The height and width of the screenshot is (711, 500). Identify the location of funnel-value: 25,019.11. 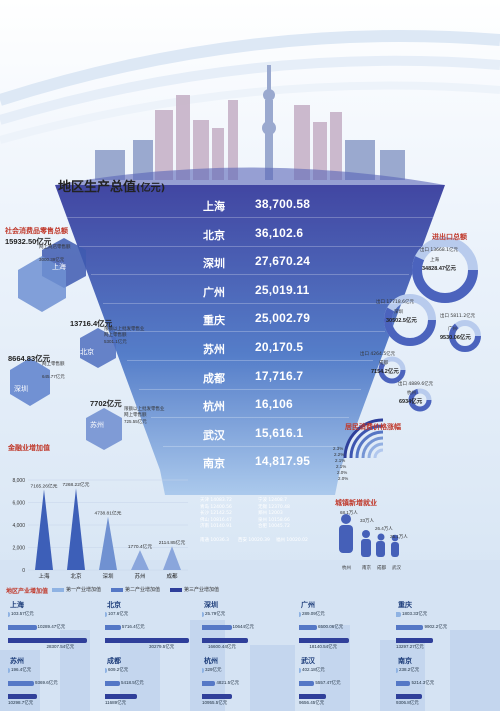
(282, 289).